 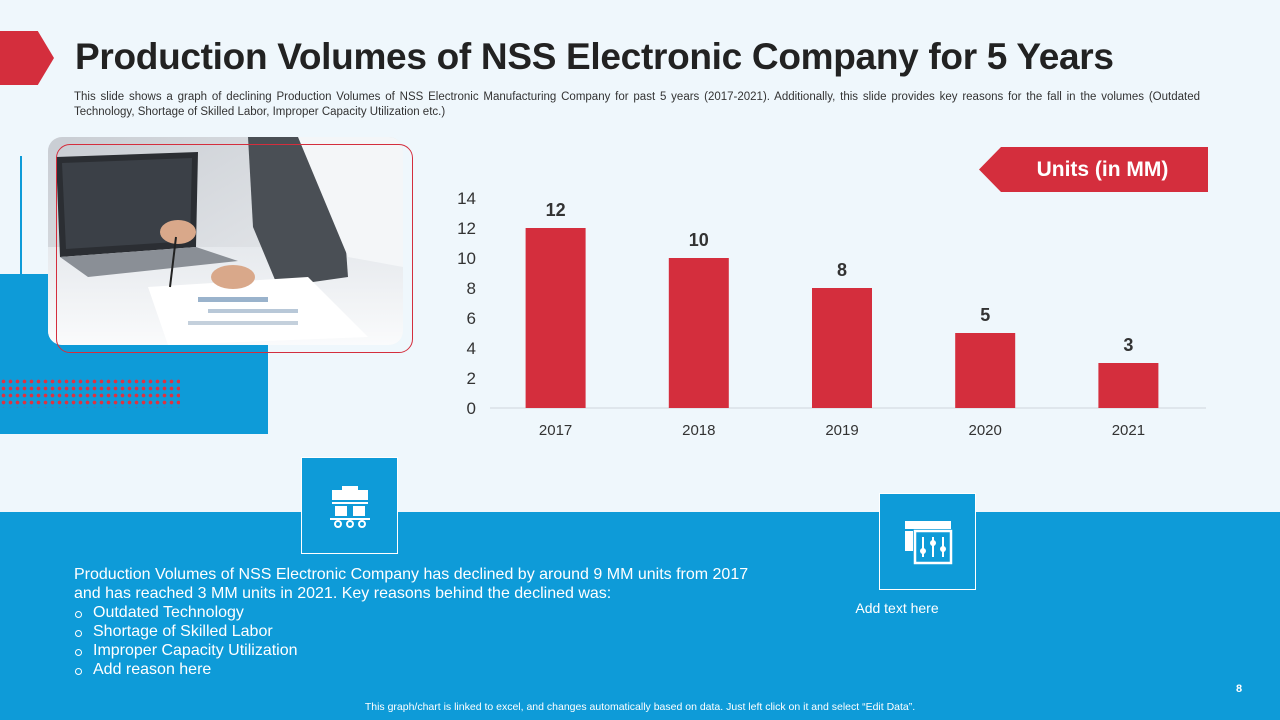 What do you see at coordinates (1128, 345) in the screenshot?
I see `data-label-2021: 3` at bounding box center [1128, 345].